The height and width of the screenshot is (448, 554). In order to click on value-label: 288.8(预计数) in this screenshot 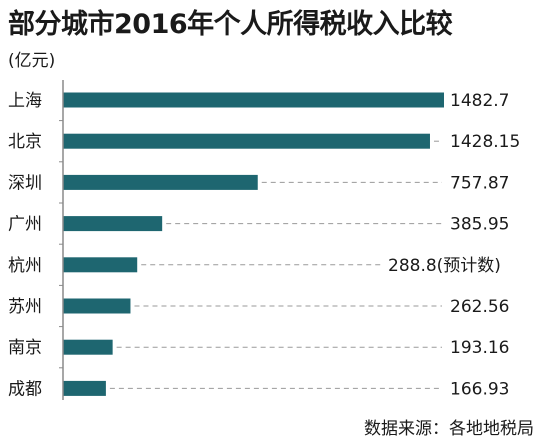, I will do `click(444, 266)`.